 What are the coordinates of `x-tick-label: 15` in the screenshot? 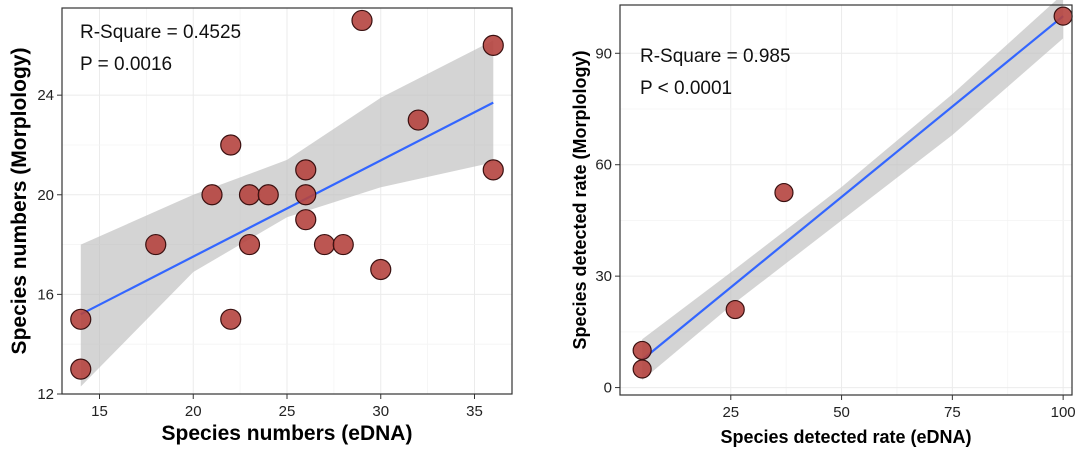 It's located at (99, 411).